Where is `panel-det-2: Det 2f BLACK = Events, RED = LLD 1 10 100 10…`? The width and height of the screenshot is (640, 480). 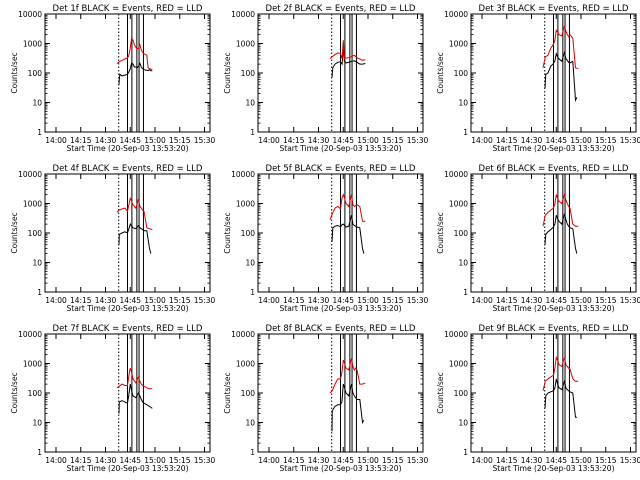 panel-det-2: Det 2f BLACK = Events, RED = LLD 1 10 100 10… is located at coordinates (326, 78).